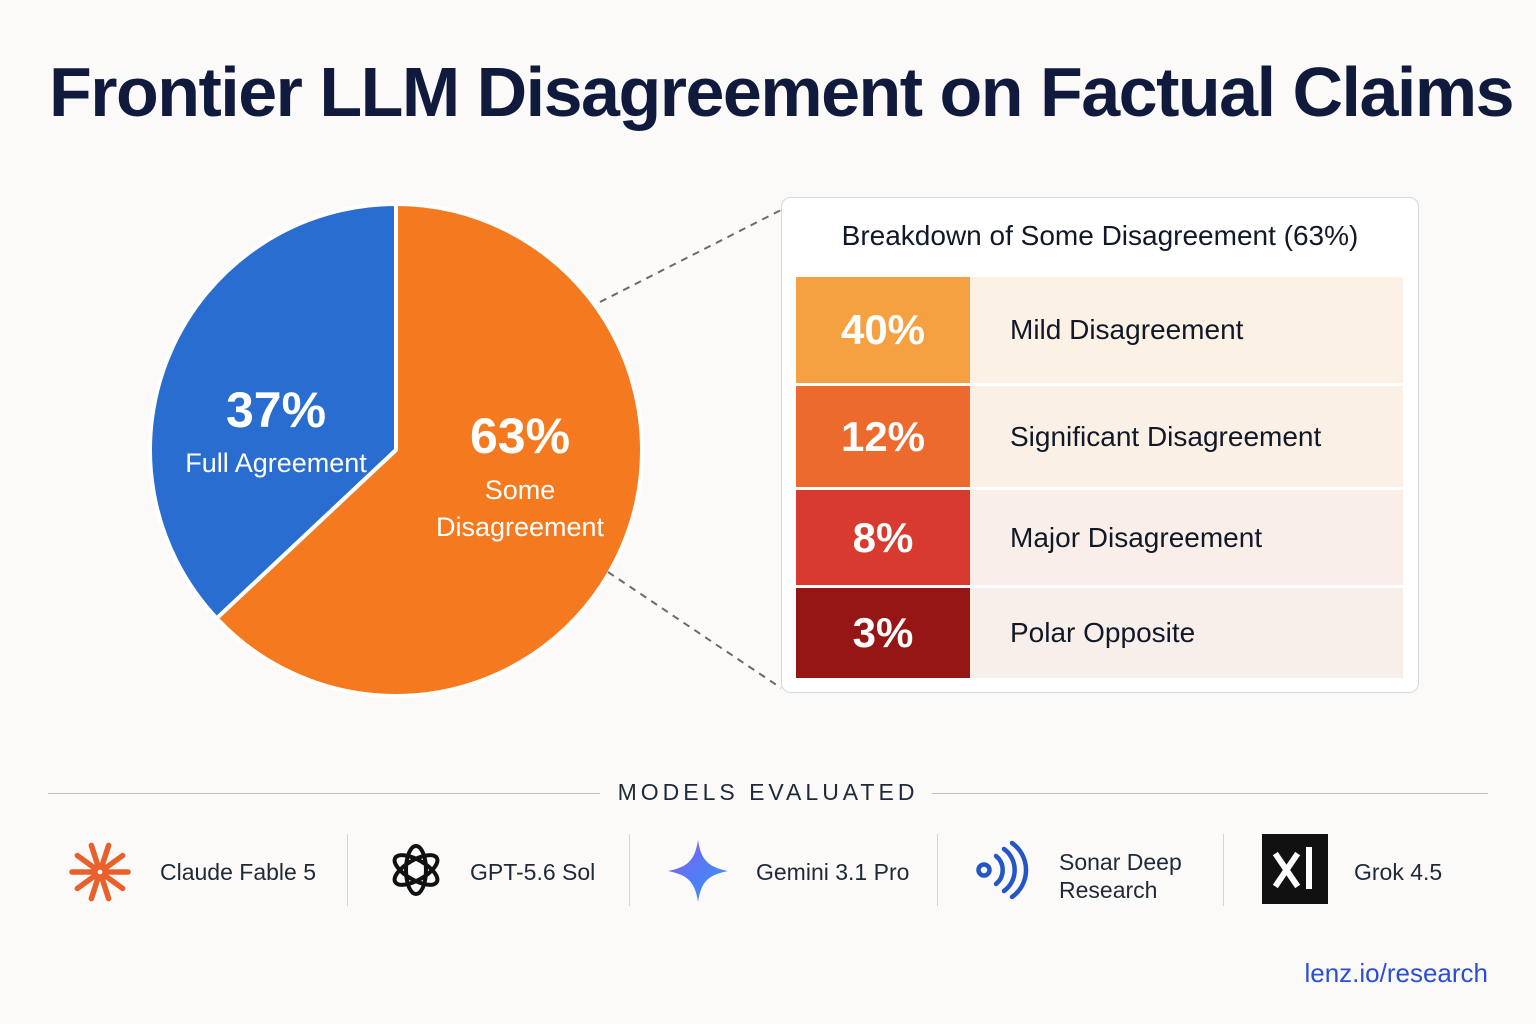 The height and width of the screenshot is (1024, 1536). What do you see at coordinates (324, 793) in the screenshot?
I see `divider-left` at bounding box center [324, 793].